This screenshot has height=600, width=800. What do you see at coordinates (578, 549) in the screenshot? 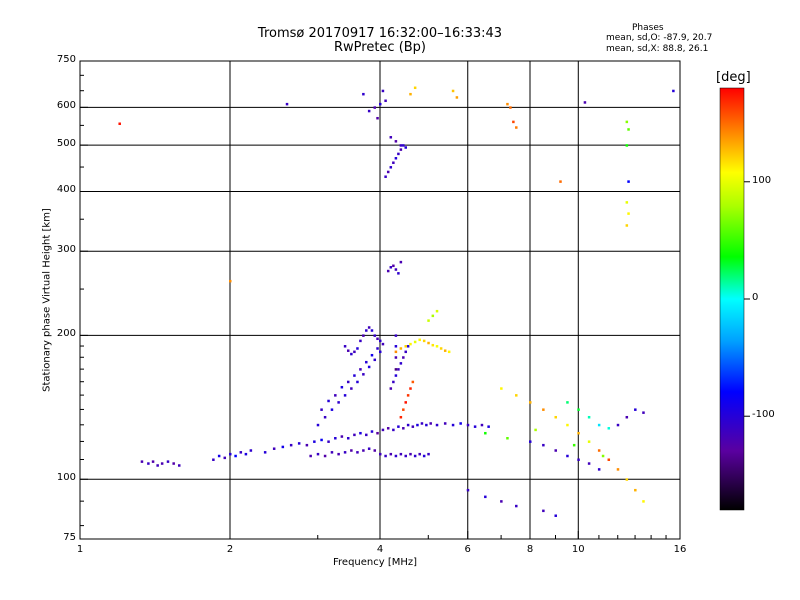
I see `x-tick-label: 10` at bounding box center [578, 549].